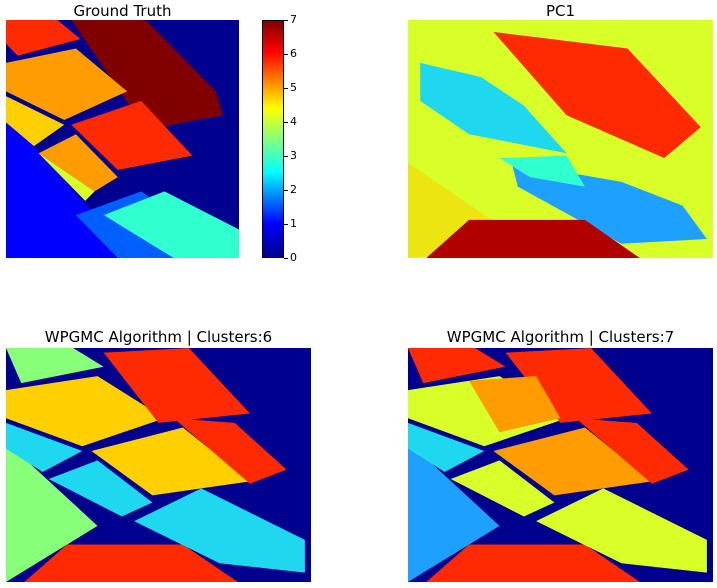  Describe the element at coordinates (560, 337) in the screenshot. I see `c7-title: WPGMC Algorithm | Clusters:7` at that location.